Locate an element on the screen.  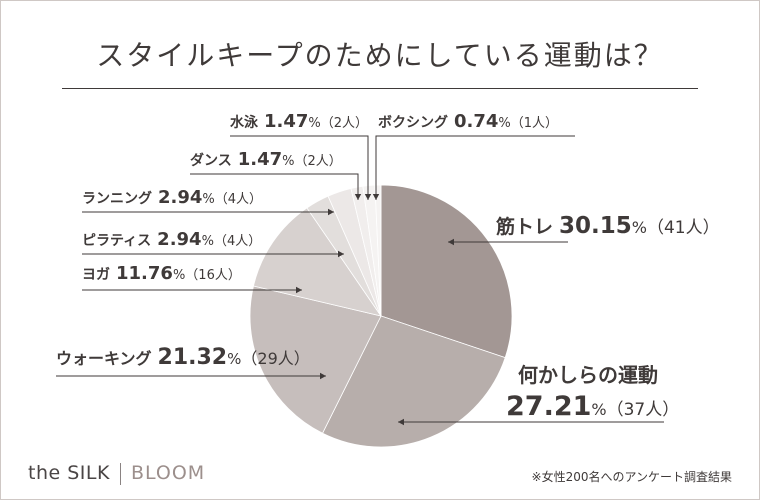
title-divider is located at coordinates (380, 88).